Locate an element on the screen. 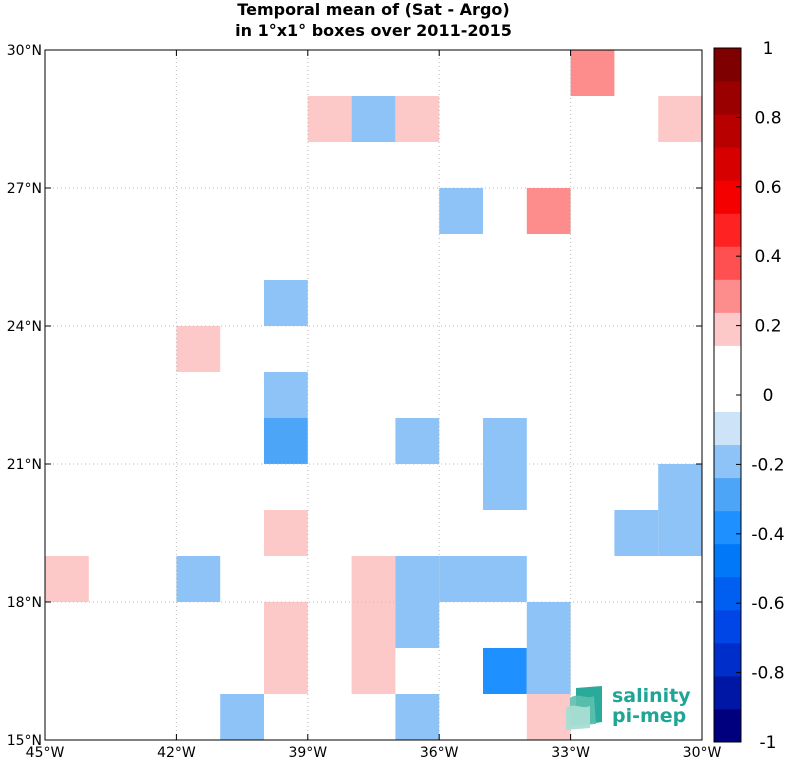  y-tick-label: 15°N is located at coordinates (24, 741).